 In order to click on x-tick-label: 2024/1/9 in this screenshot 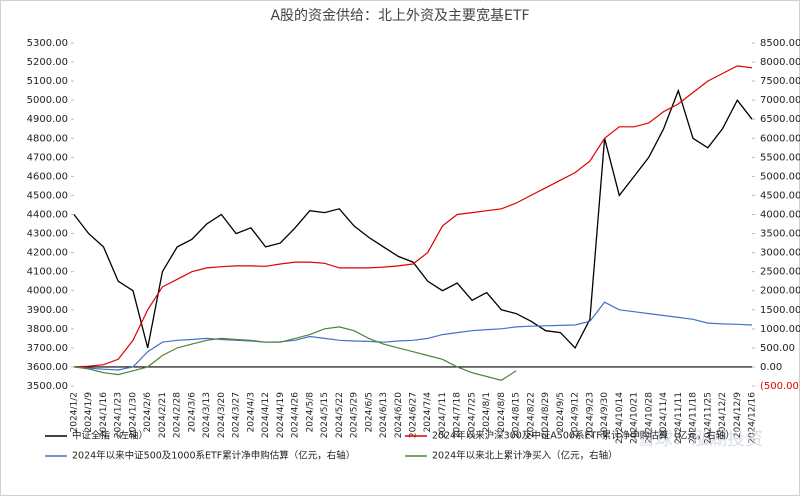, I will do `click(89, 412)`.